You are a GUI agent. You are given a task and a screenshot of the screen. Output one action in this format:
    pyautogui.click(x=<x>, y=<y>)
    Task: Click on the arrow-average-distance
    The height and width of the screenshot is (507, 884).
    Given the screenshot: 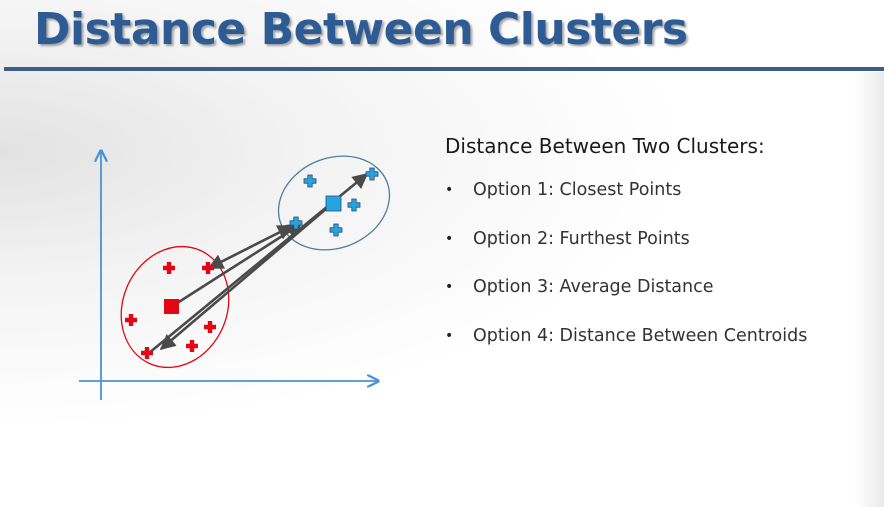 What is the action you would take?
    pyautogui.click(x=236, y=265)
    